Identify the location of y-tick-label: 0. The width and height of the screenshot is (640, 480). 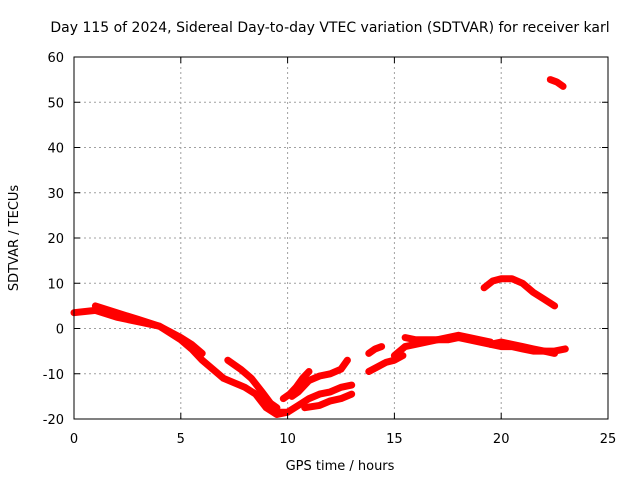
(60, 330).